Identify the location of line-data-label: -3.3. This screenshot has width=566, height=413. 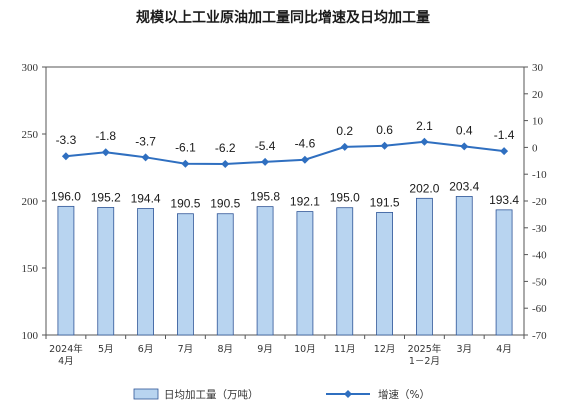
(66, 140).